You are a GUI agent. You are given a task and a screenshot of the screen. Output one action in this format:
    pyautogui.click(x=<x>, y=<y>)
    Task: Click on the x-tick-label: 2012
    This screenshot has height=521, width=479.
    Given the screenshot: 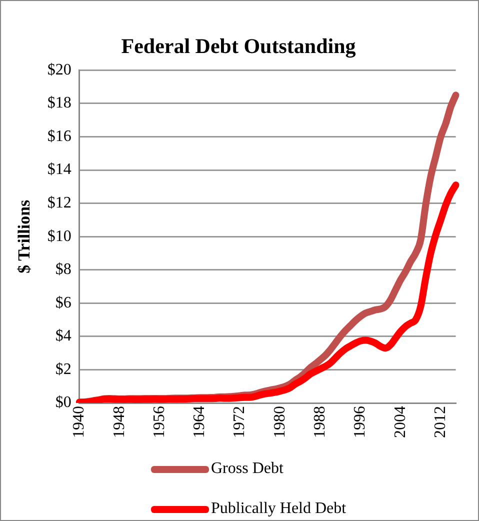 What is the action you would take?
    pyautogui.click(x=440, y=422)
    